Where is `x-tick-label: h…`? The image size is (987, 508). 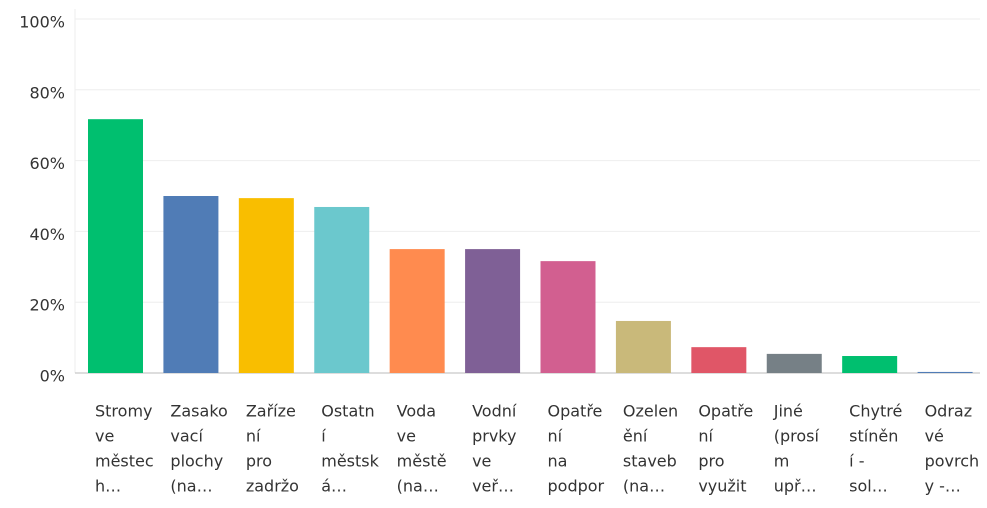 x-tick-label: h… is located at coordinates (108, 486).